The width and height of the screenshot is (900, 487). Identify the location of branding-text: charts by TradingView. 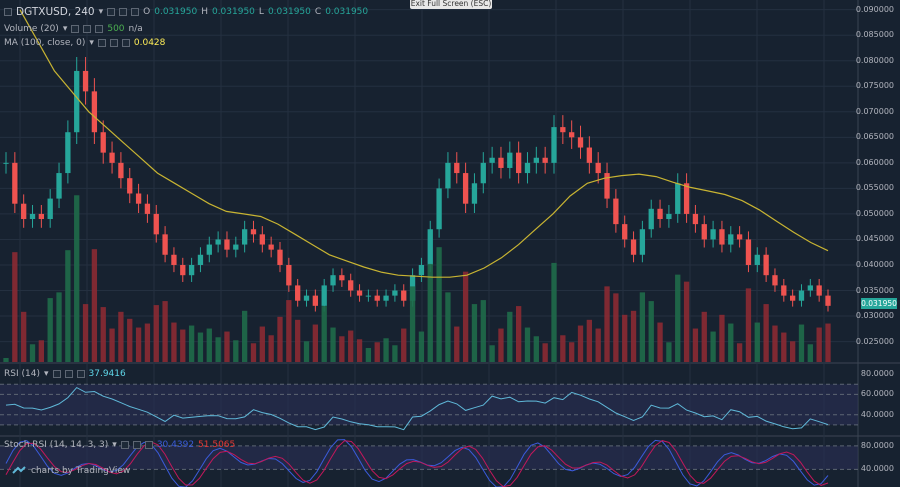
(81, 471).